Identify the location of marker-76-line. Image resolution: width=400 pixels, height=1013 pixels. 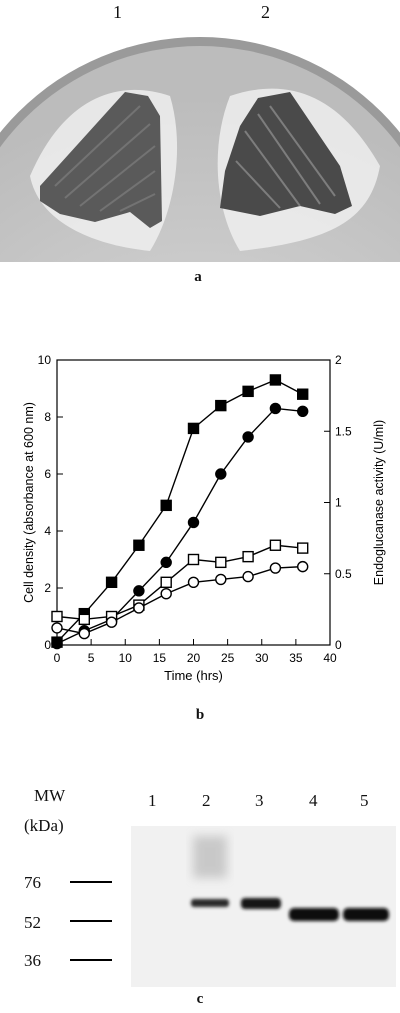
(91, 882).